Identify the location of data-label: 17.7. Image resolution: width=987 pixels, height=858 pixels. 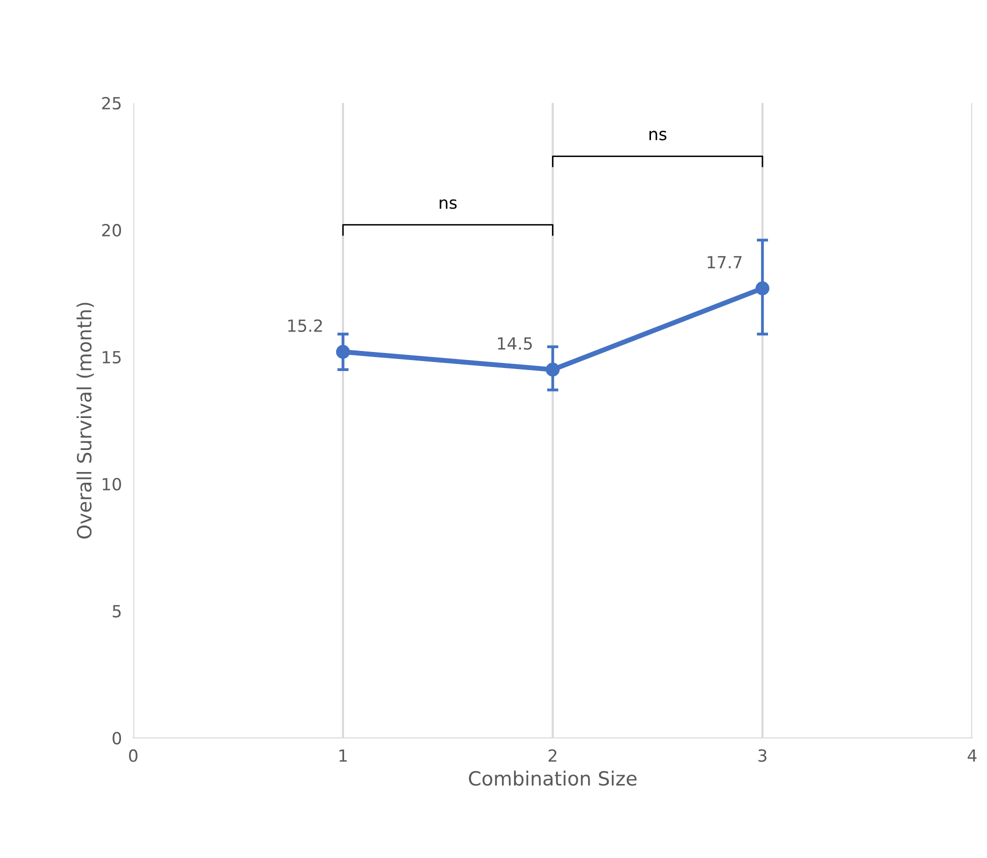
(725, 262).